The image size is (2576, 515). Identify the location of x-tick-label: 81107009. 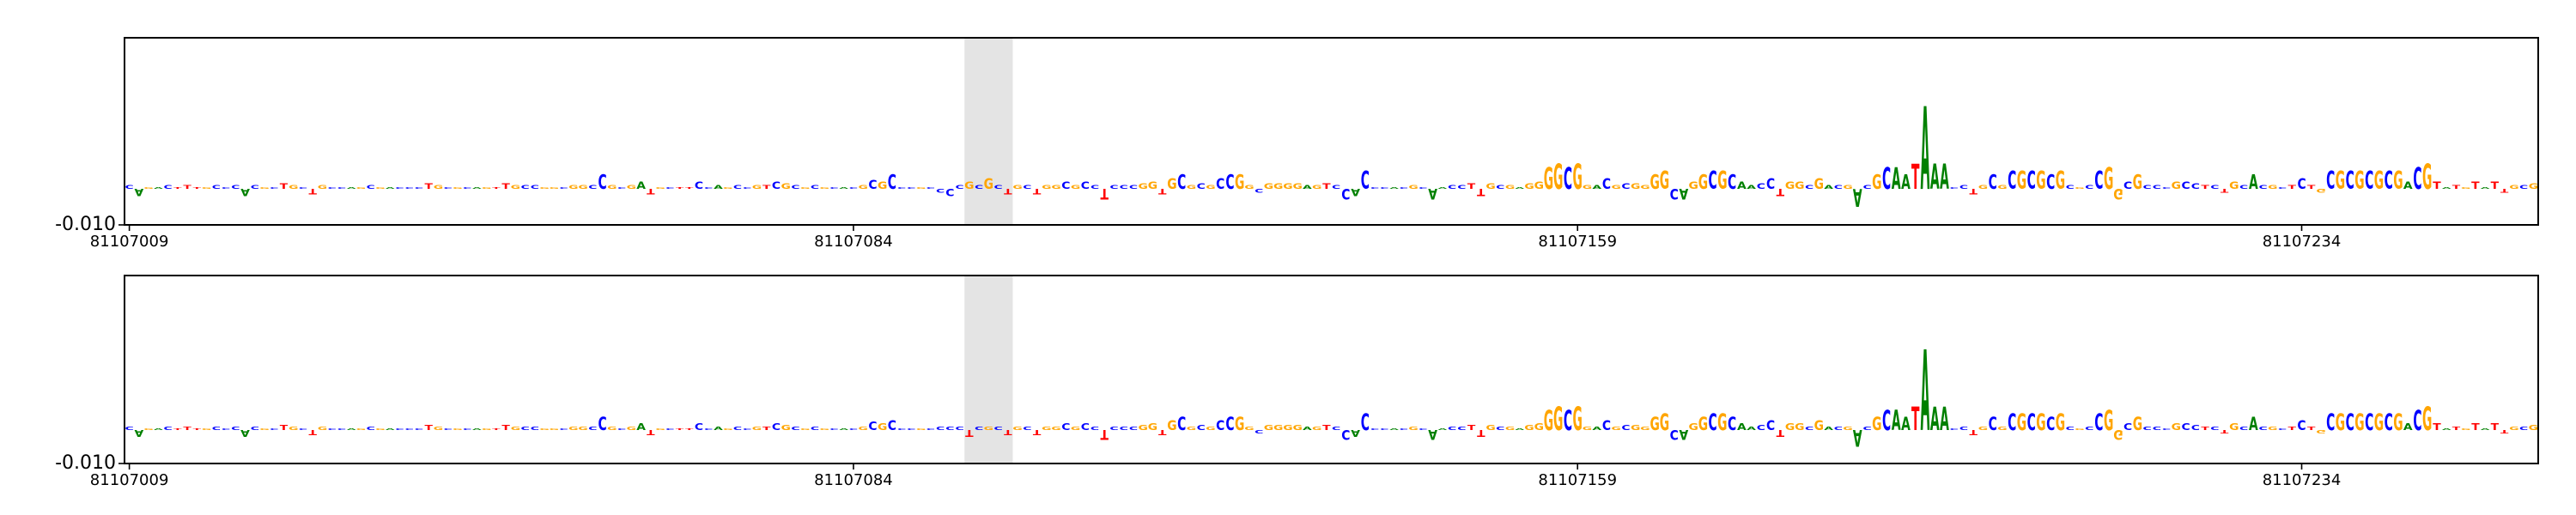
(129, 242).